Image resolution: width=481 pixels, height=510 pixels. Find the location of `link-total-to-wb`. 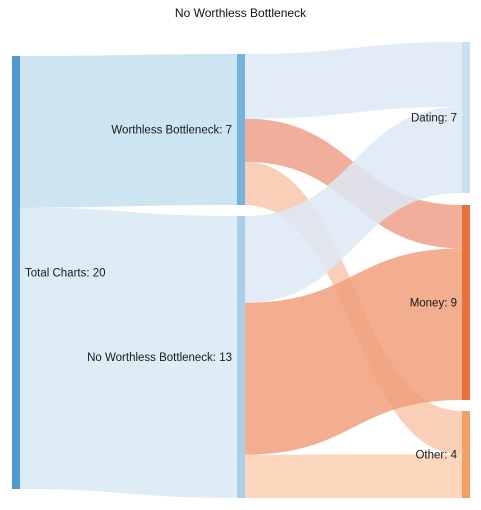

link-total-to-wb is located at coordinates (128, 131).